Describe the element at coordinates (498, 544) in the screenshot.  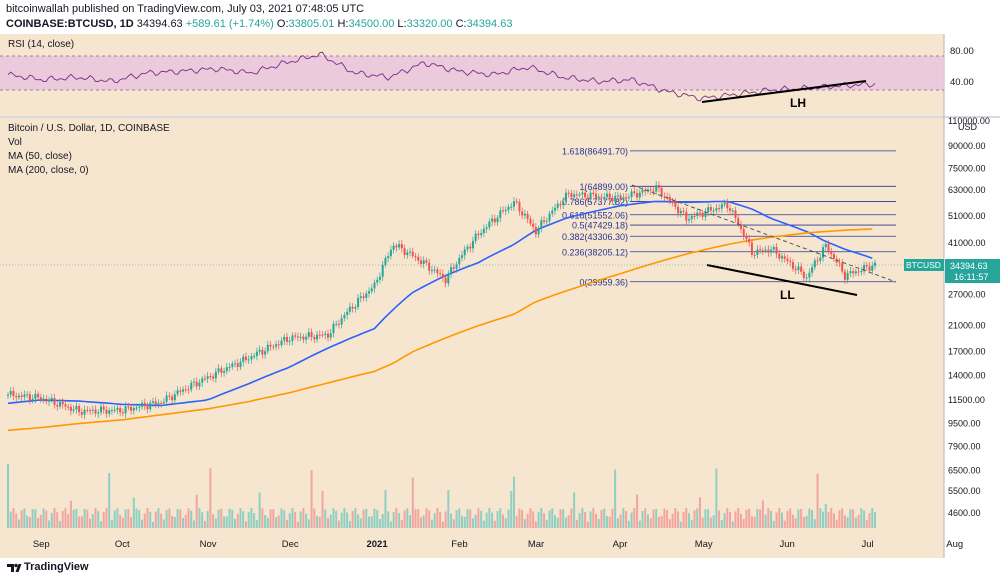
I see `time-axis: Sep Oct Nov Dec 2021 Feb Mar Apr May Jun Jul Aug` at that location.